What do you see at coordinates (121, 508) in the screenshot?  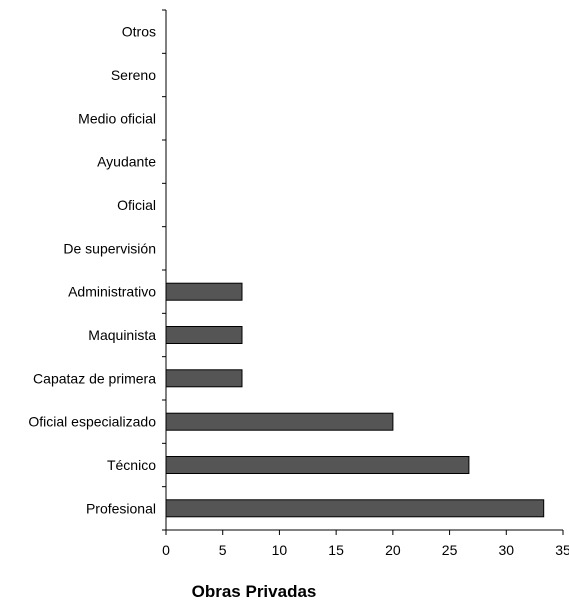 I see `category-label: Profesional` at bounding box center [121, 508].